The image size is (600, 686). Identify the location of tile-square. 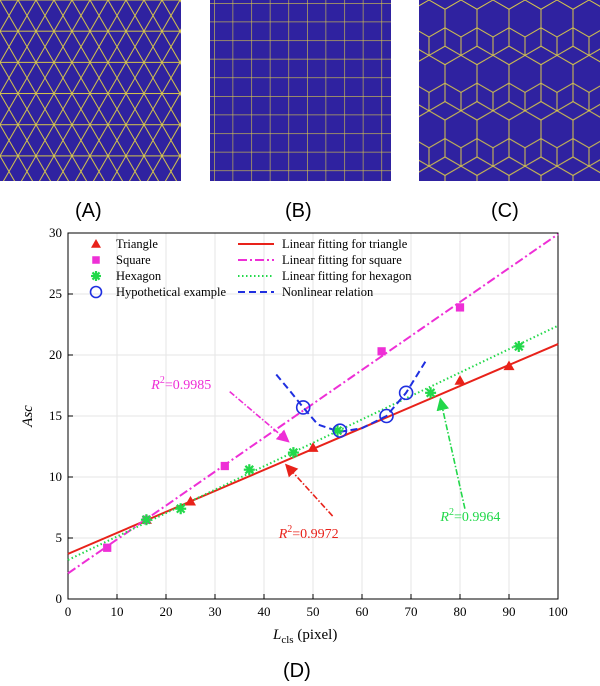
(300, 90).